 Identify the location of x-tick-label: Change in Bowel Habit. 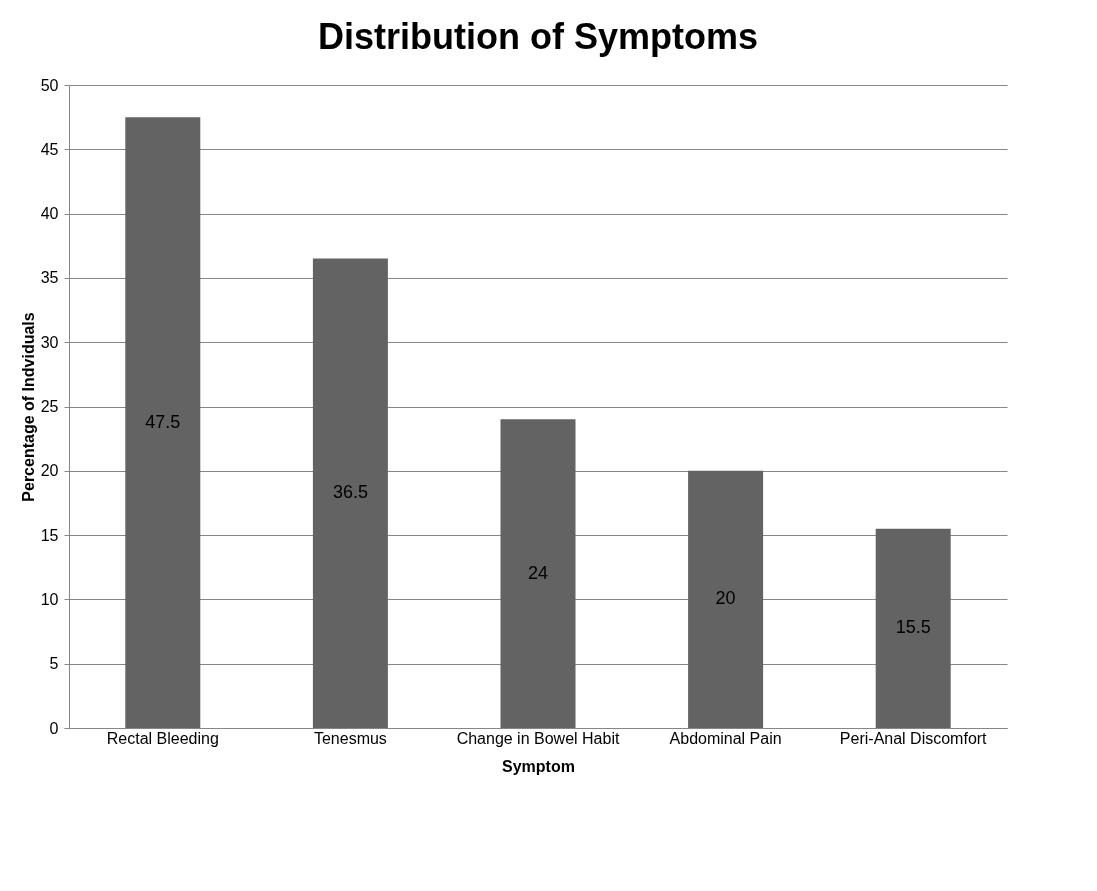
(538, 738).